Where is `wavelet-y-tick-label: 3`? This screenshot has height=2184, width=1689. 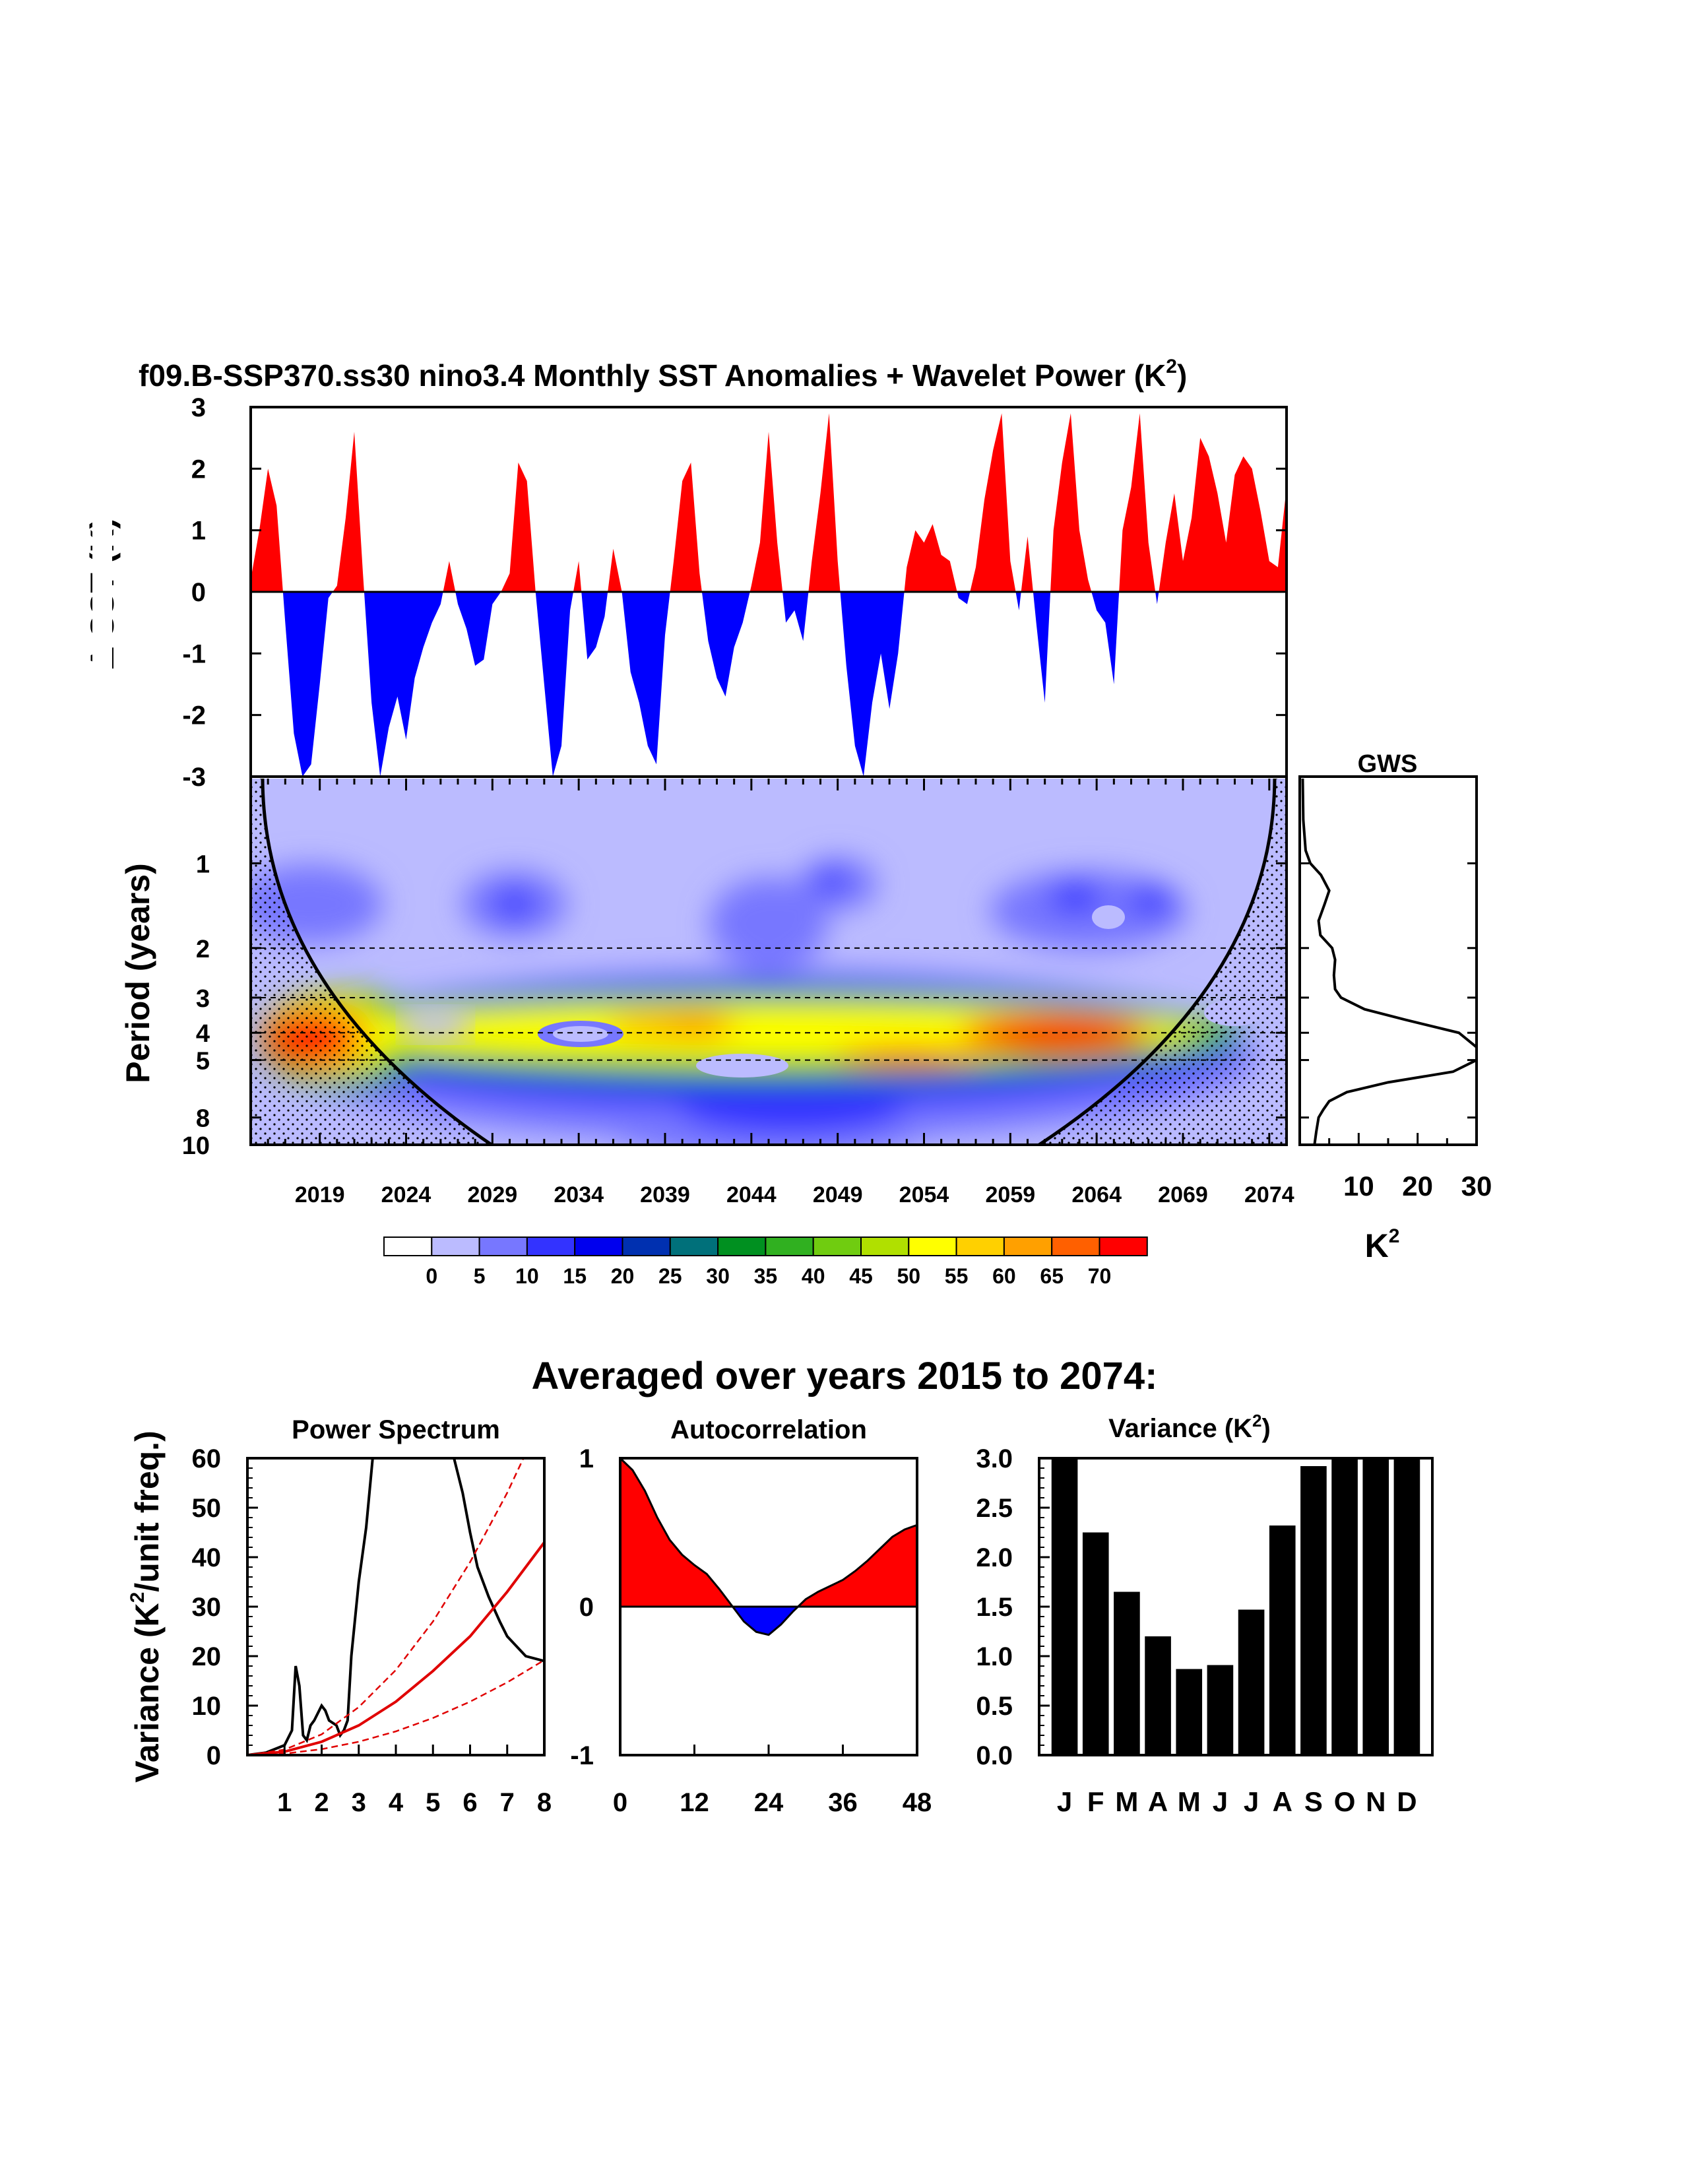
wavelet-y-tick-label: 3 is located at coordinates (203, 999).